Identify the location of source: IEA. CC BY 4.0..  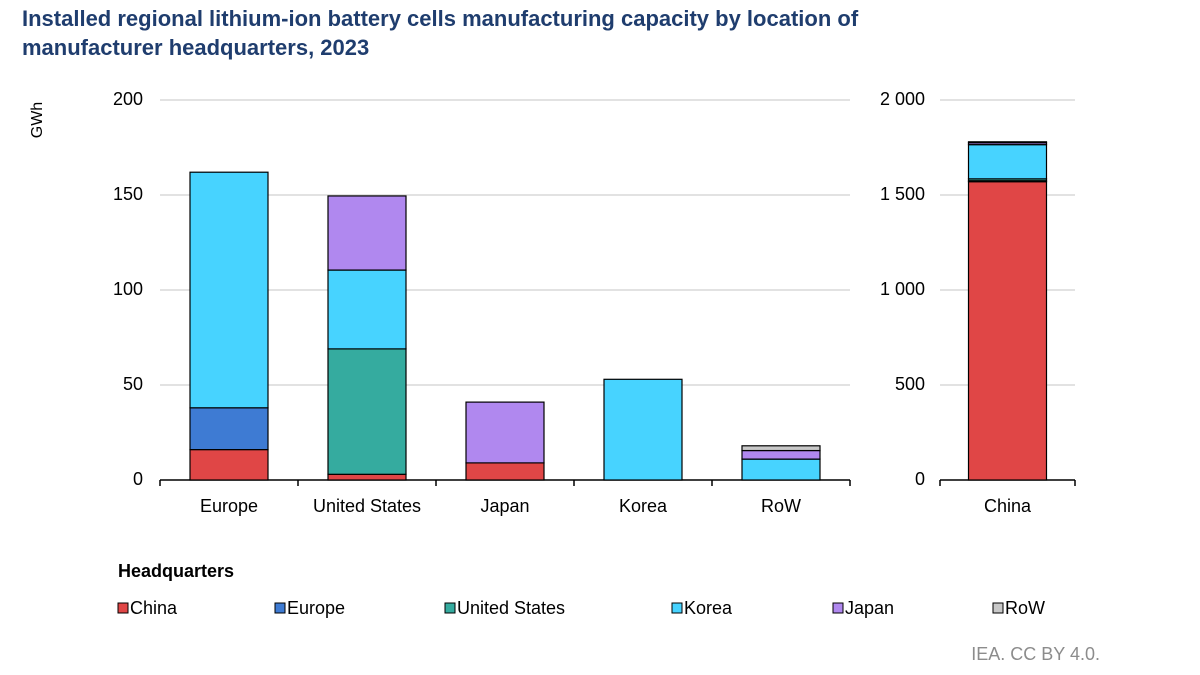
(1035, 654).